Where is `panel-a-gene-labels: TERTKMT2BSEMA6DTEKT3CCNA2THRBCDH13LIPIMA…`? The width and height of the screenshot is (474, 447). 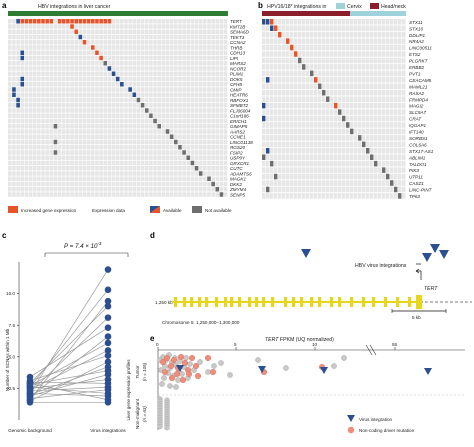
panel-a-gene-labels: TERTKMT2BSEMA6DTEKT3CCNA2THRBCDH13LIPIMA… is located at coordinates (241, 108).